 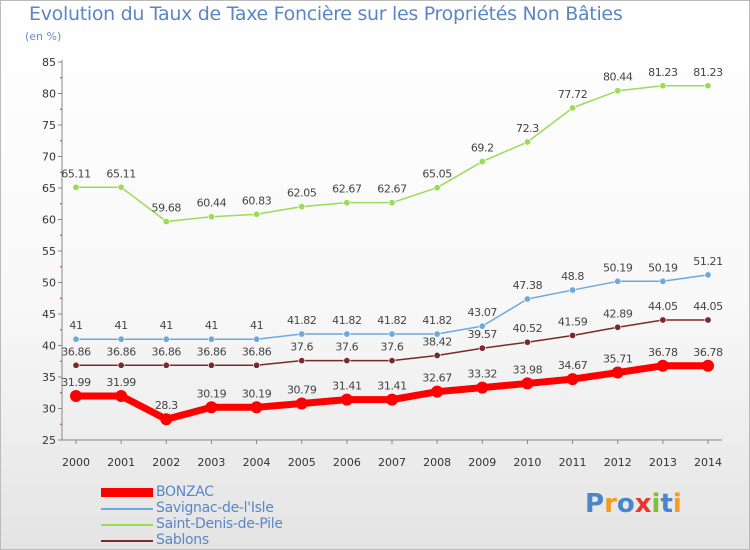 What do you see at coordinates (49, 188) in the screenshot?
I see `y-tick-label: 65` at bounding box center [49, 188].